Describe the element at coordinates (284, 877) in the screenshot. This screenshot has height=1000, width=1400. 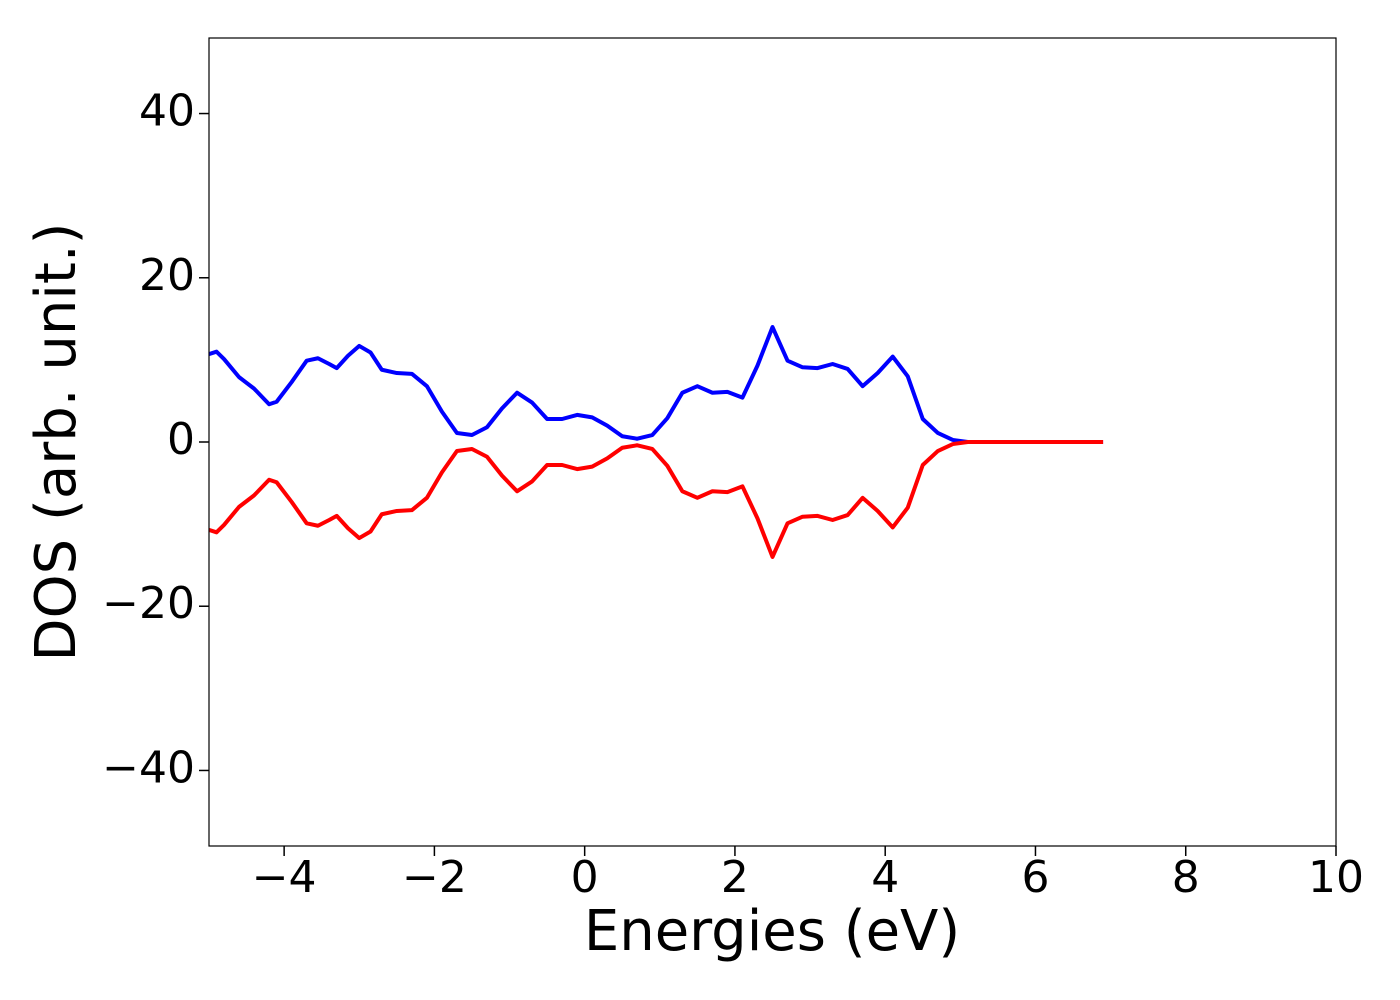
I see `x-tick-label: −4` at that location.